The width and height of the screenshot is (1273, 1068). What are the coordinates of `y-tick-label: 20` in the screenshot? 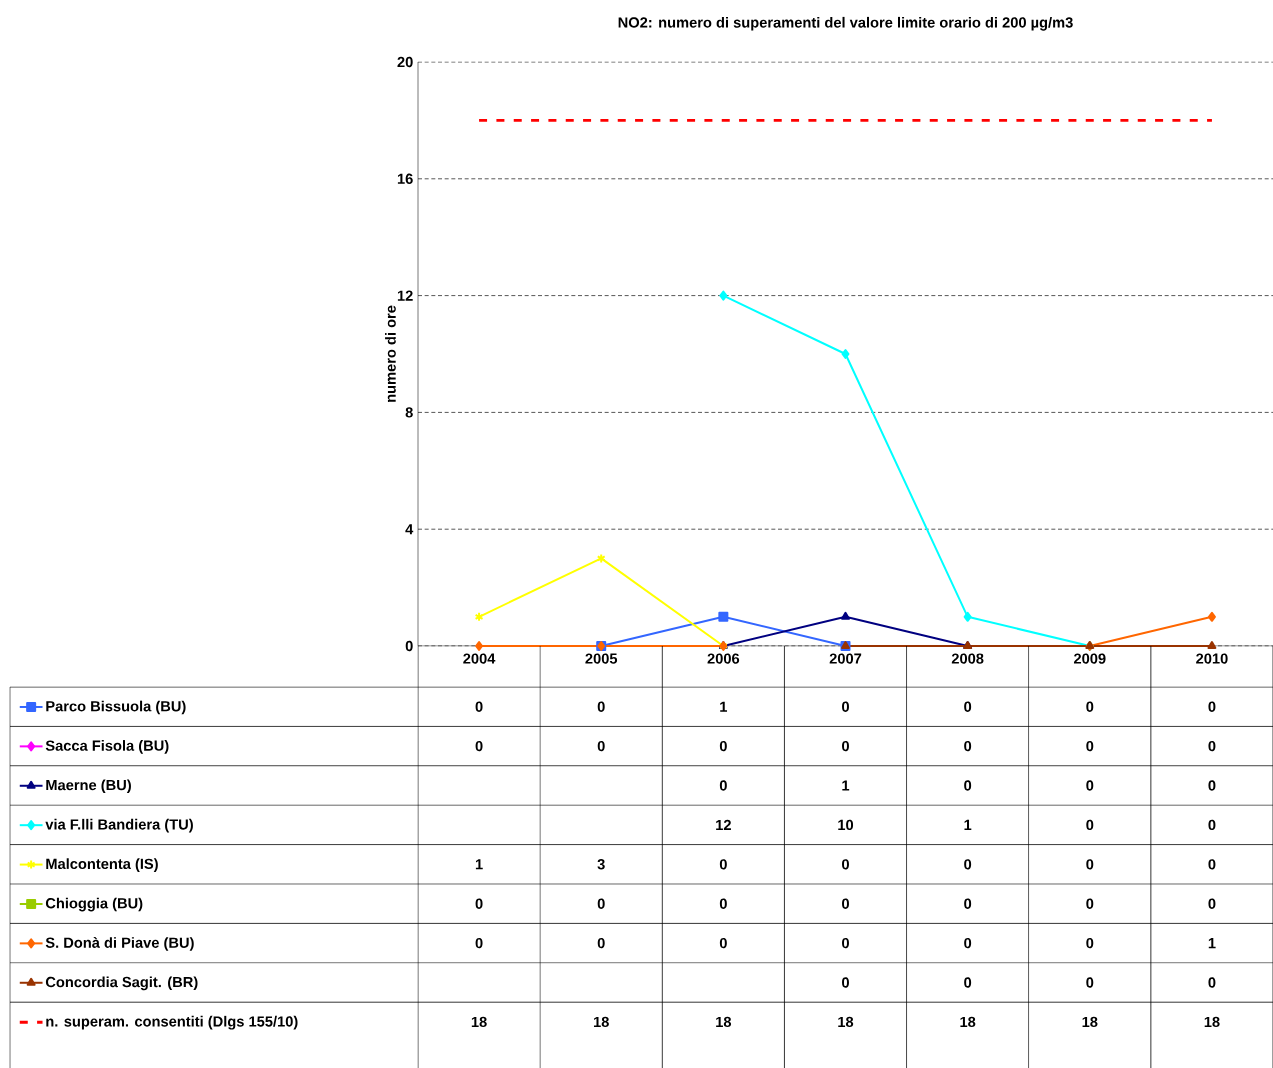 It's located at (405, 62).